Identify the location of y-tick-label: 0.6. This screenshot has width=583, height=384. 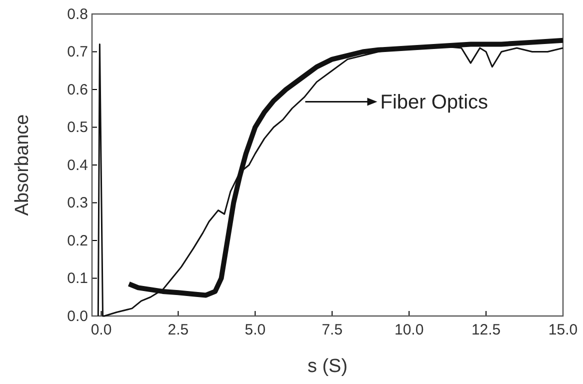
(77, 89).